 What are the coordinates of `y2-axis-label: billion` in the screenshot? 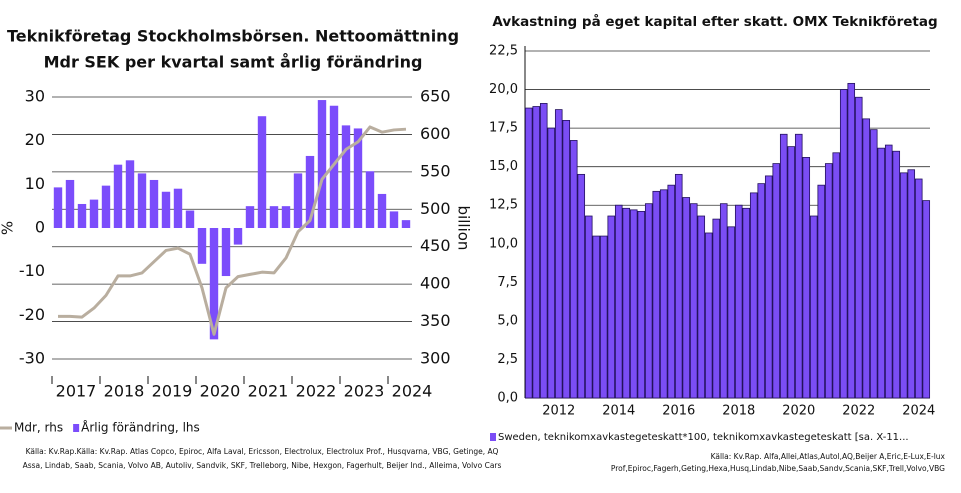 It's located at (464, 228).